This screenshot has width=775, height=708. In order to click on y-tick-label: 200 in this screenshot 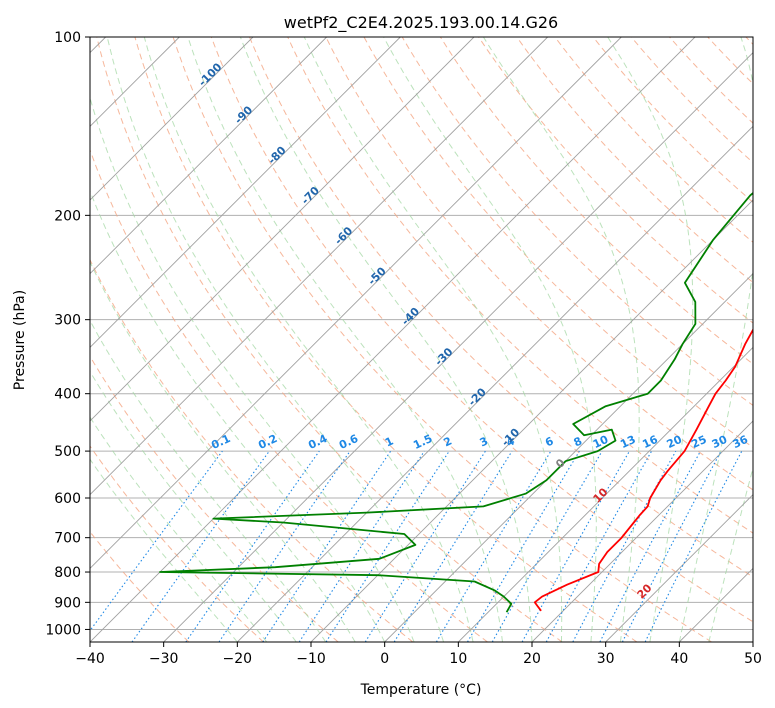, I will do `click(67, 216)`.